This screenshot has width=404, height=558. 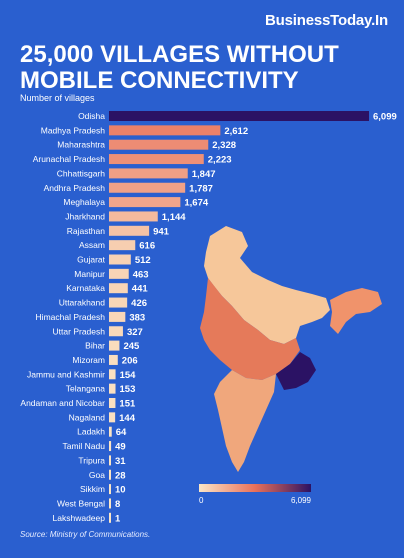 I want to click on bar-value-label: 10, so click(x=120, y=490).